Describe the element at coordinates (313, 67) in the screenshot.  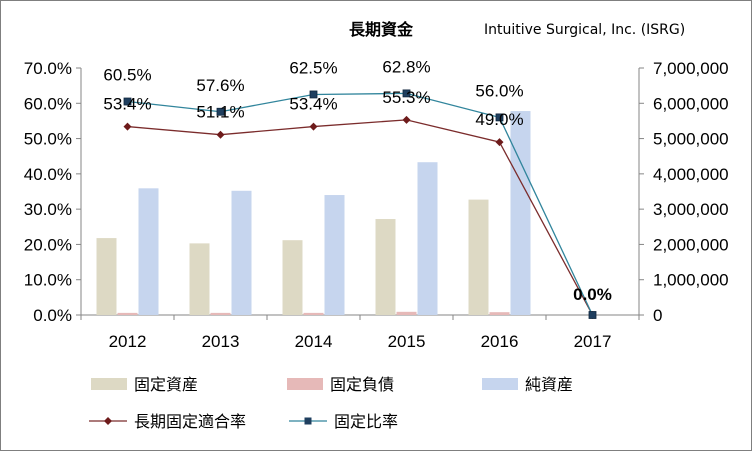
I see `data-label: 62.5%` at that location.